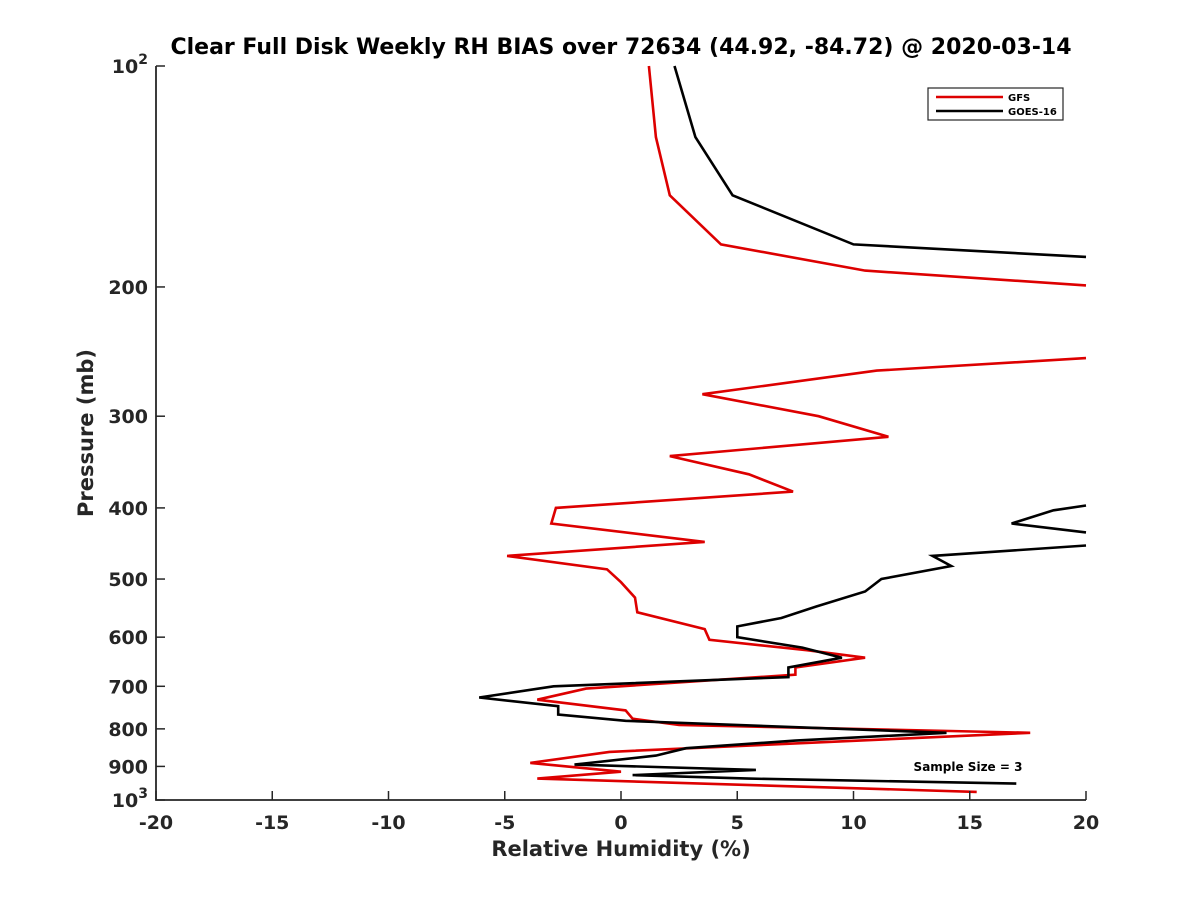 The height and width of the screenshot is (900, 1200). I want to click on legend-box, so click(995, 104).